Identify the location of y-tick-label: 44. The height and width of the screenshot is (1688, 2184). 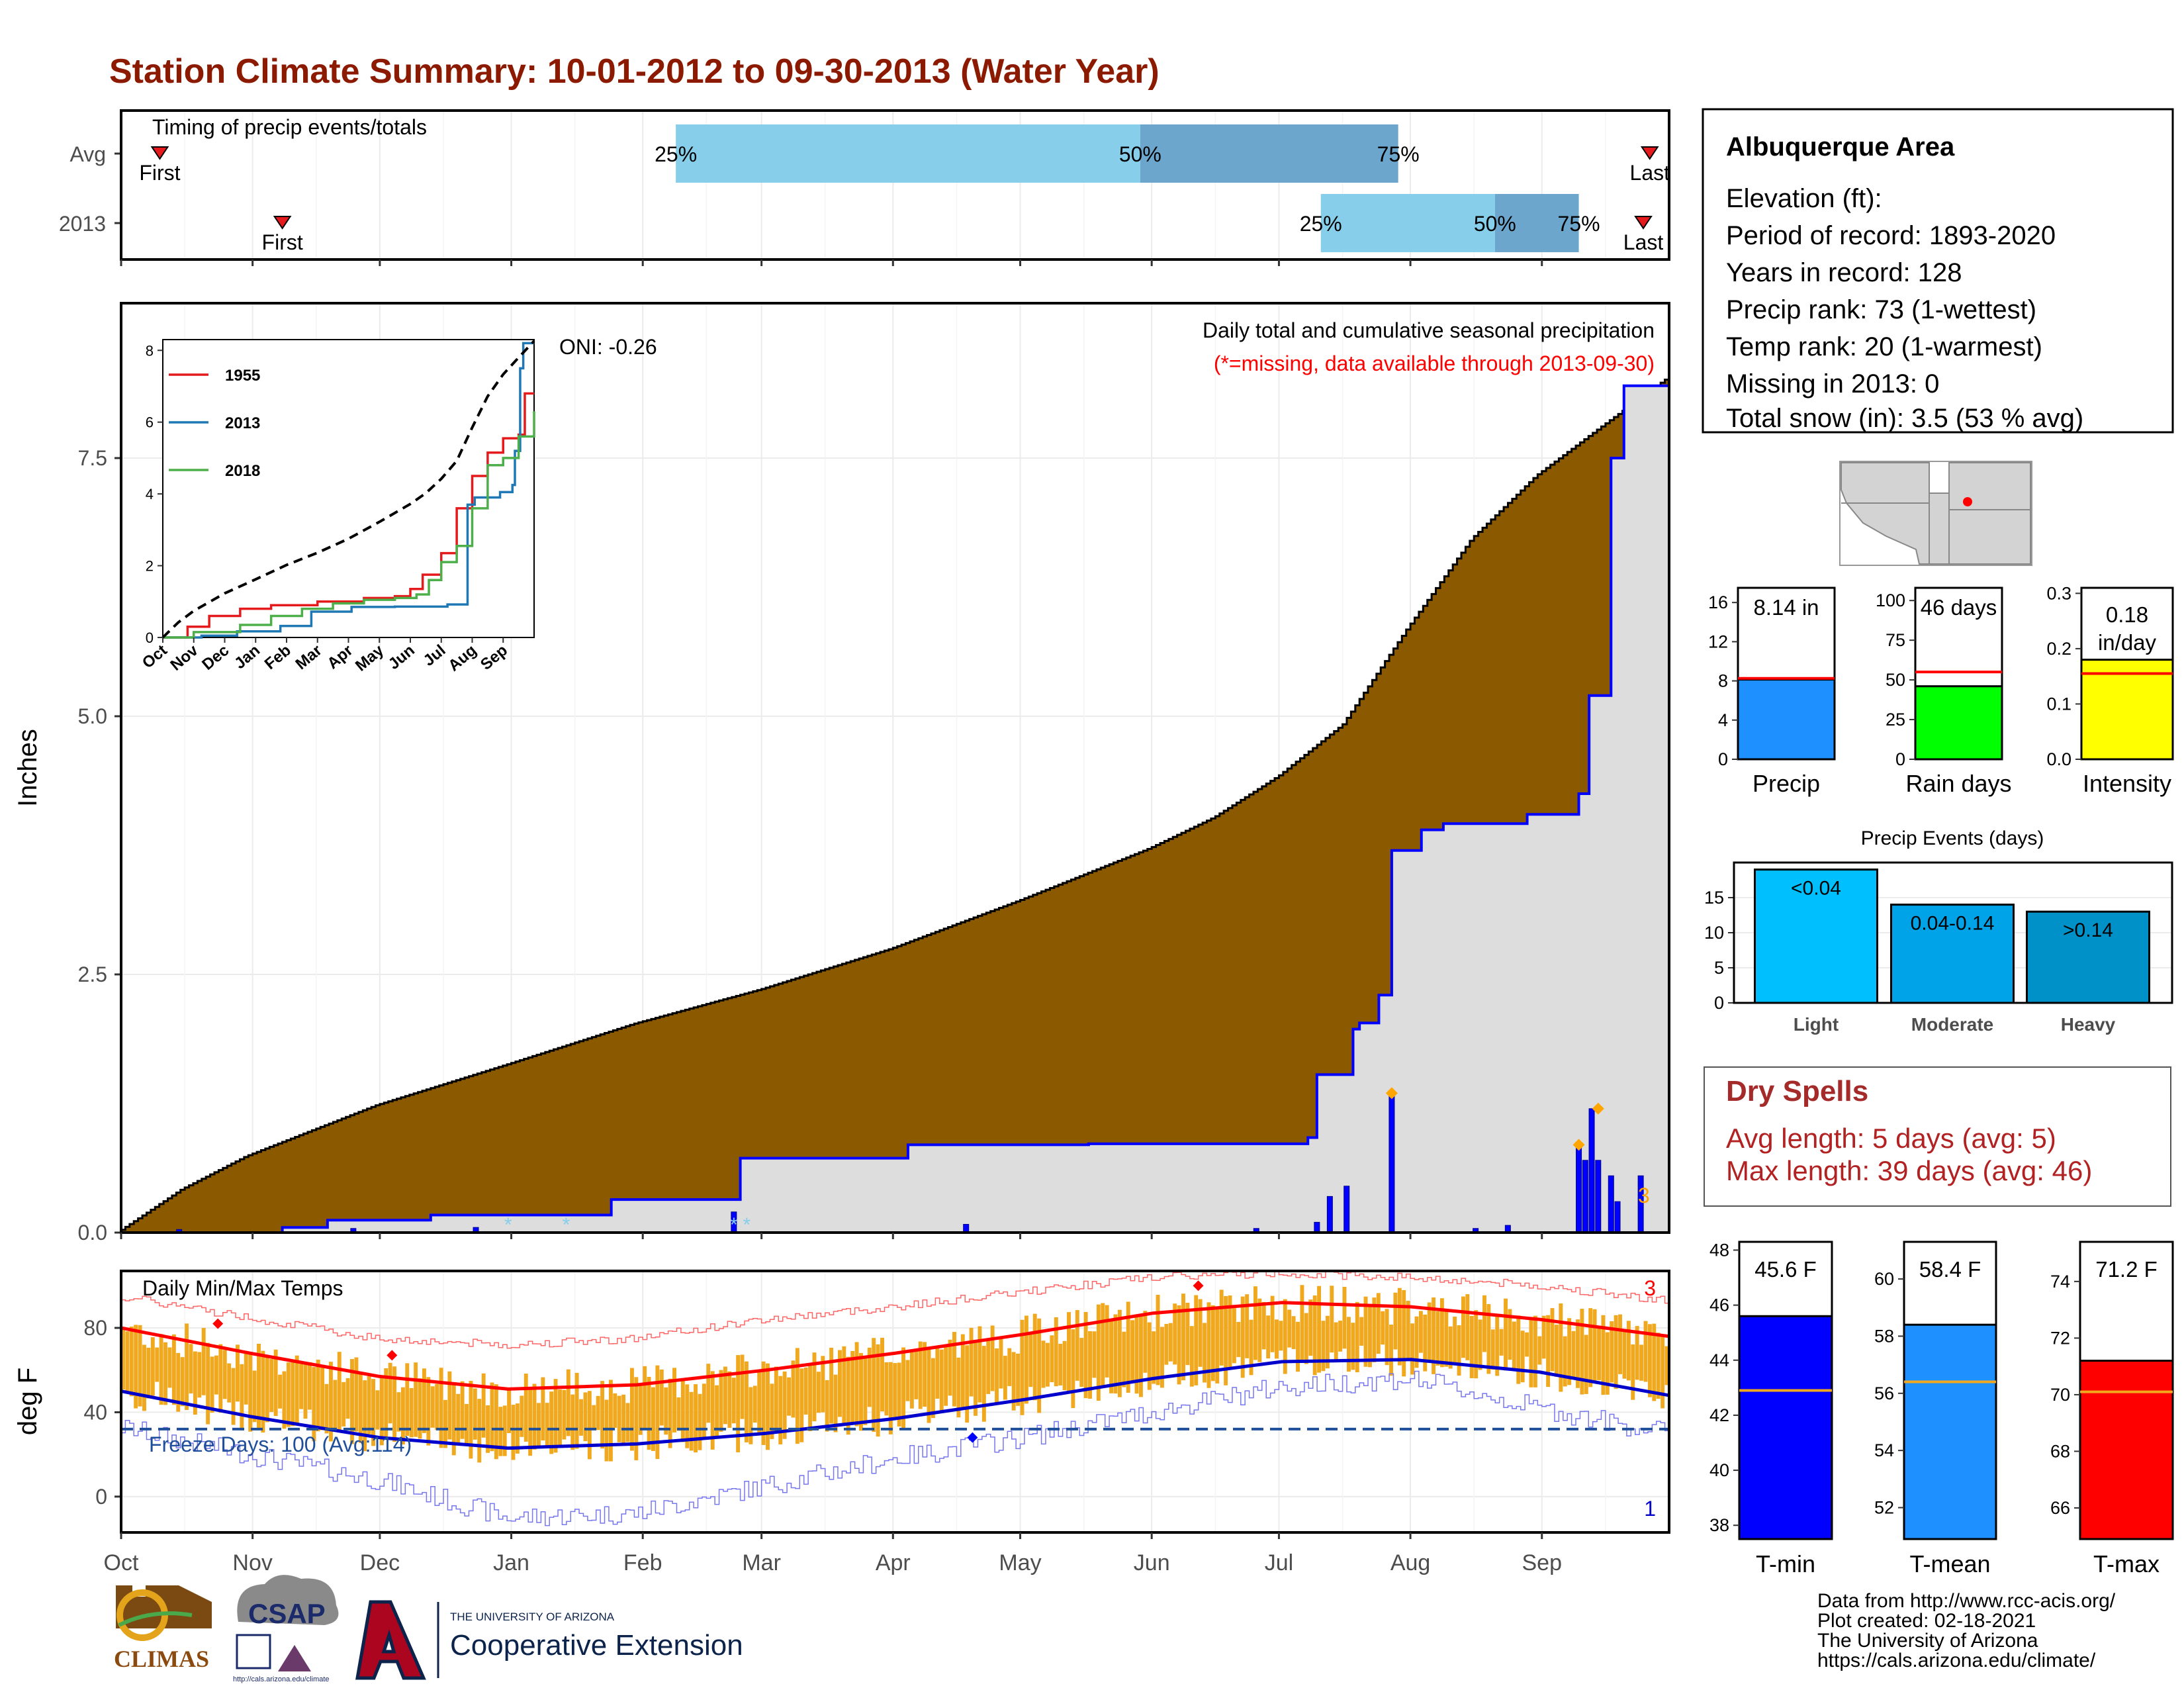
(1719, 1360).